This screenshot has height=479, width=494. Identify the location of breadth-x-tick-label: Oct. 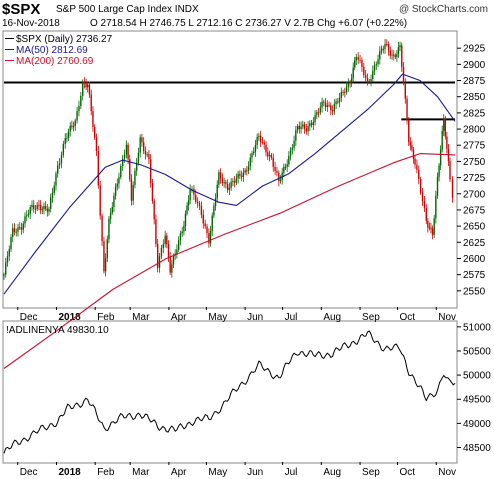
(408, 472).